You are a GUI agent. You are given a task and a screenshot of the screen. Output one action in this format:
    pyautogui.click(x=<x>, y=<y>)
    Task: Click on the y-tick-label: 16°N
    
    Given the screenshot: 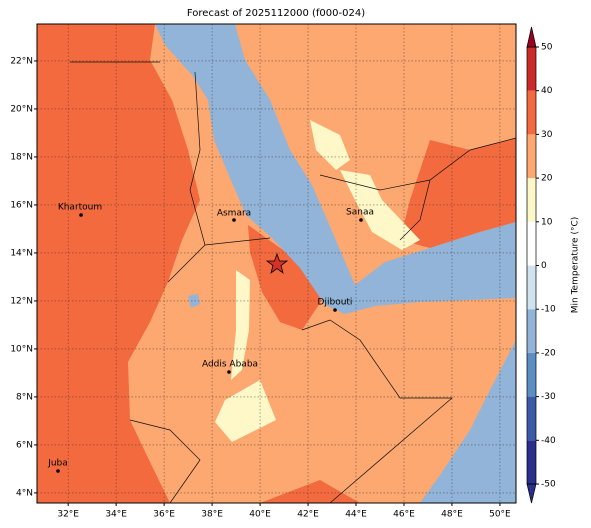 What is the action you would take?
    pyautogui.click(x=21, y=205)
    